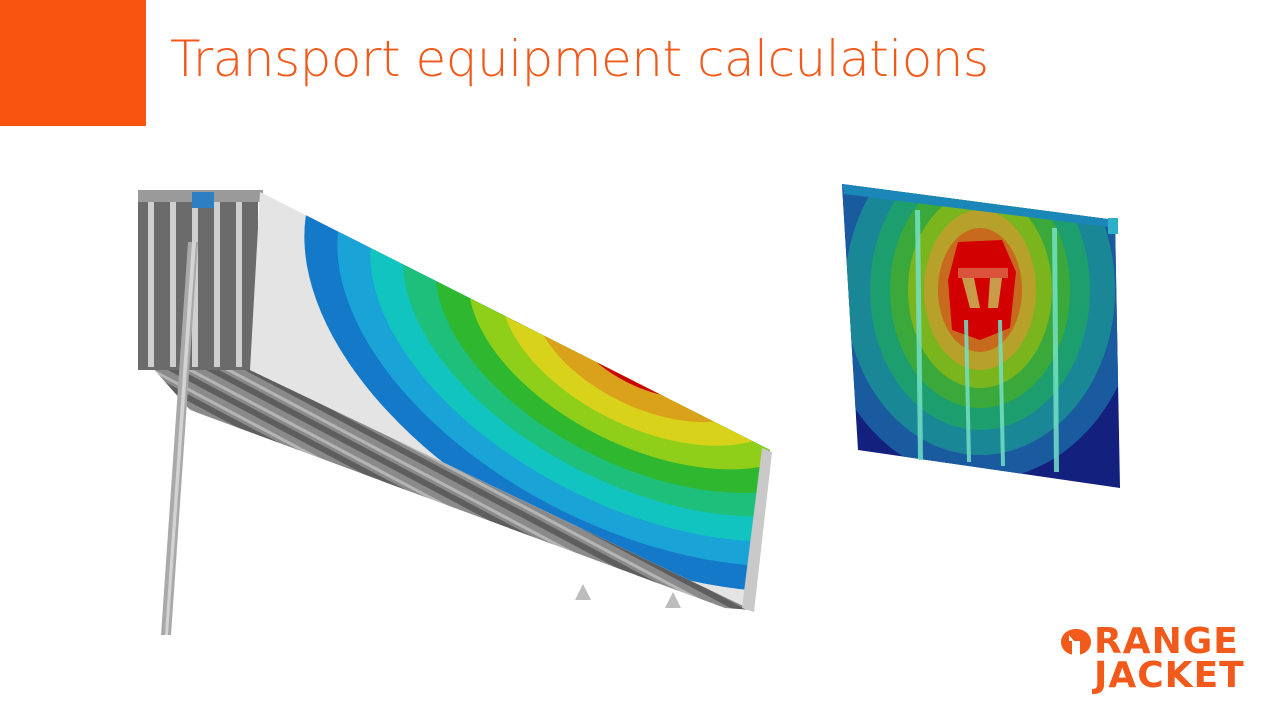 The width and height of the screenshot is (1280, 720). What do you see at coordinates (579, 59) in the screenshot?
I see `slide-title: Transport equipment calculations` at bounding box center [579, 59].